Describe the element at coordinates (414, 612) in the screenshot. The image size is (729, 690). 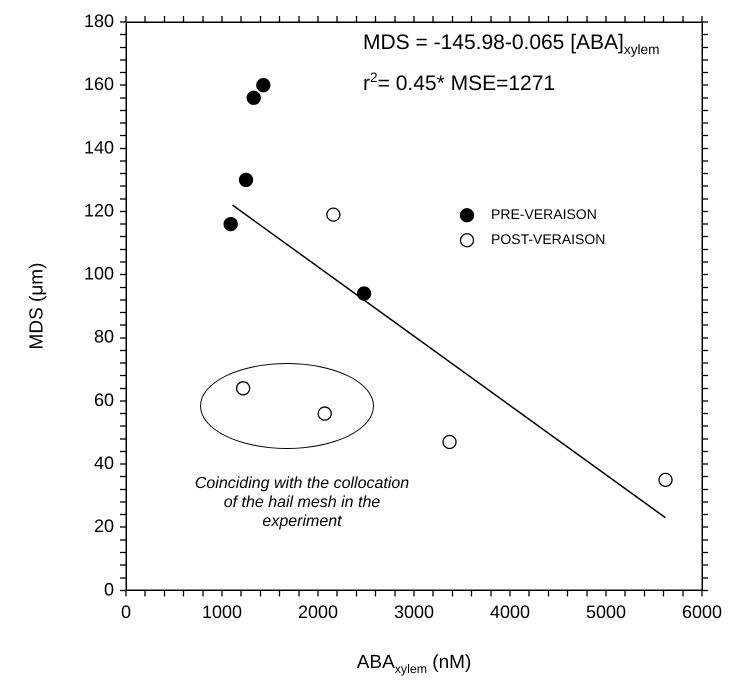
I see `x-tick-label: 3000` at that location.